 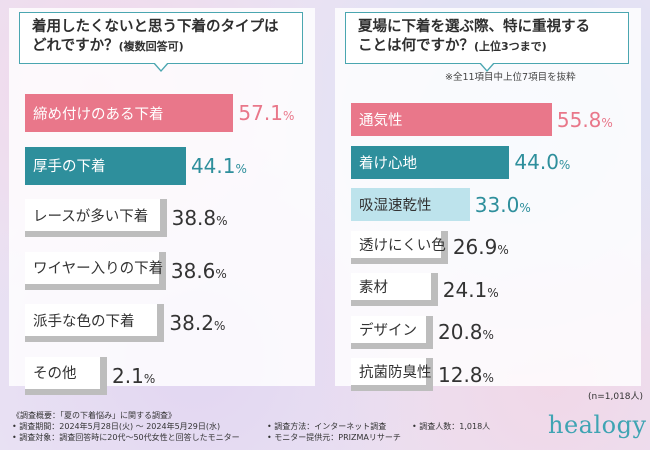 I want to click on bar-label: 派手な色の下着, so click(x=84, y=321).